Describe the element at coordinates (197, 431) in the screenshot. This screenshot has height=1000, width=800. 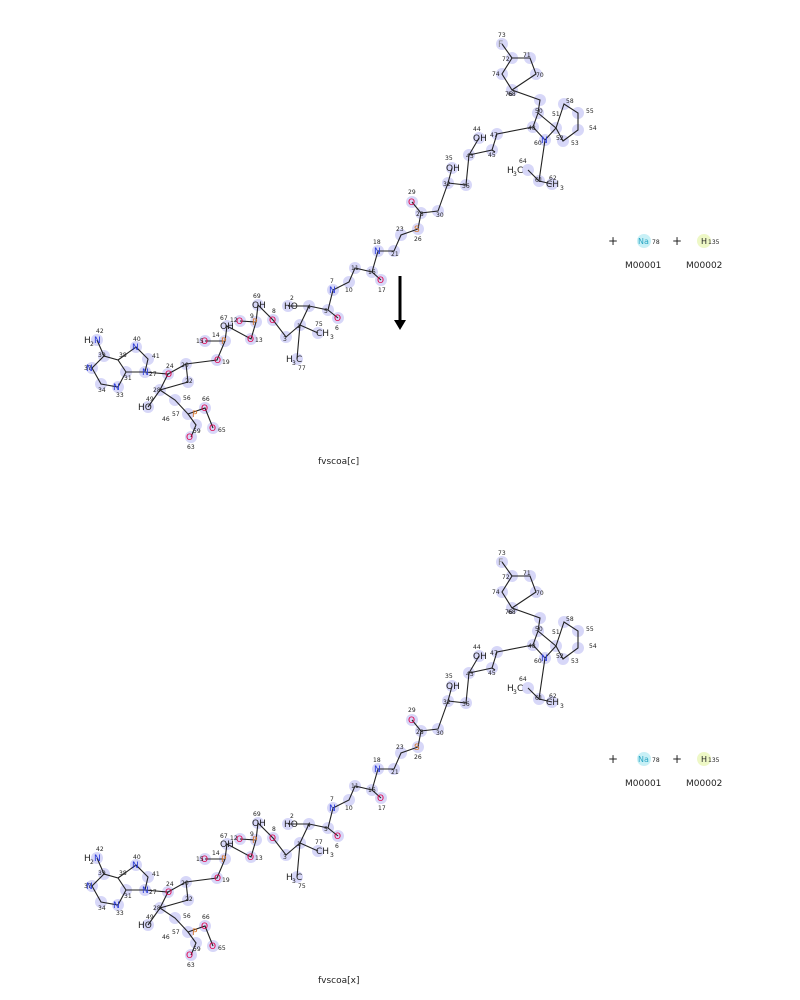
I see `svg-text: 59` at that location.